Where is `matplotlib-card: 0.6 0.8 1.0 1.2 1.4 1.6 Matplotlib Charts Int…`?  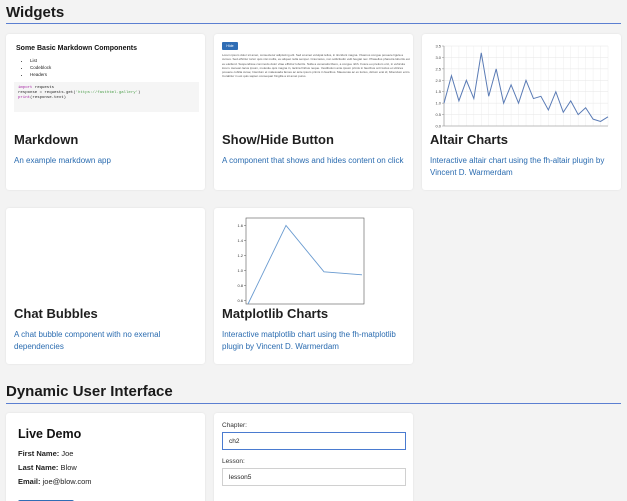 matplotlib-card: 0.6 0.8 1.0 1.2 1.4 1.6 Matplotlib Charts Int… is located at coordinates (313, 286).